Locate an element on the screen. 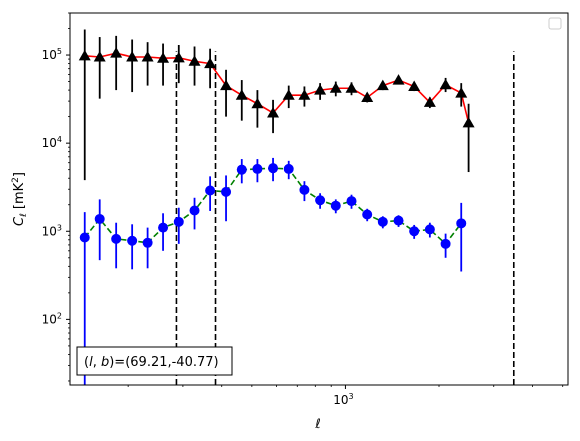  legend is located at coordinates (555, 23).